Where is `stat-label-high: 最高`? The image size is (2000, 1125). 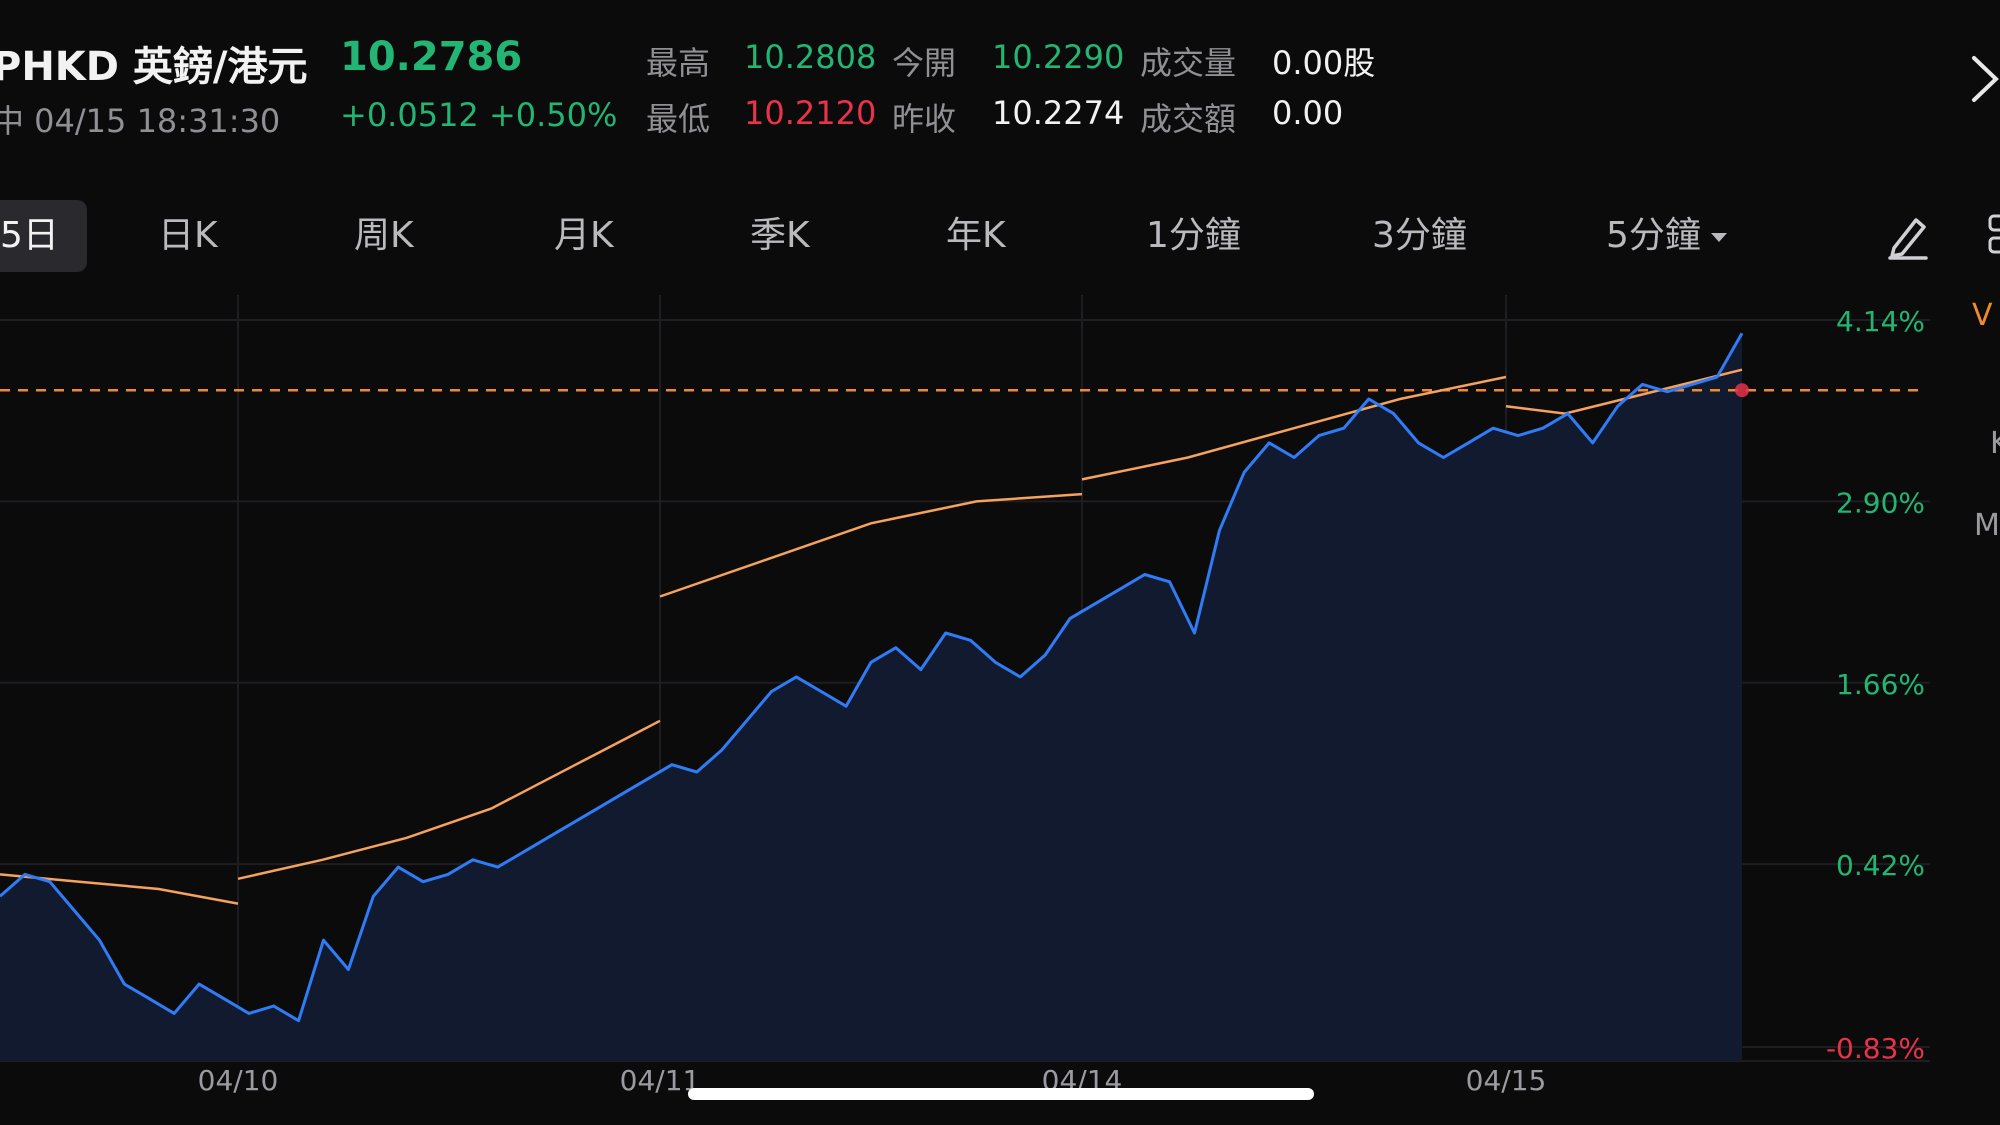
stat-label-high: 最高 is located at coordinates (678, 63).